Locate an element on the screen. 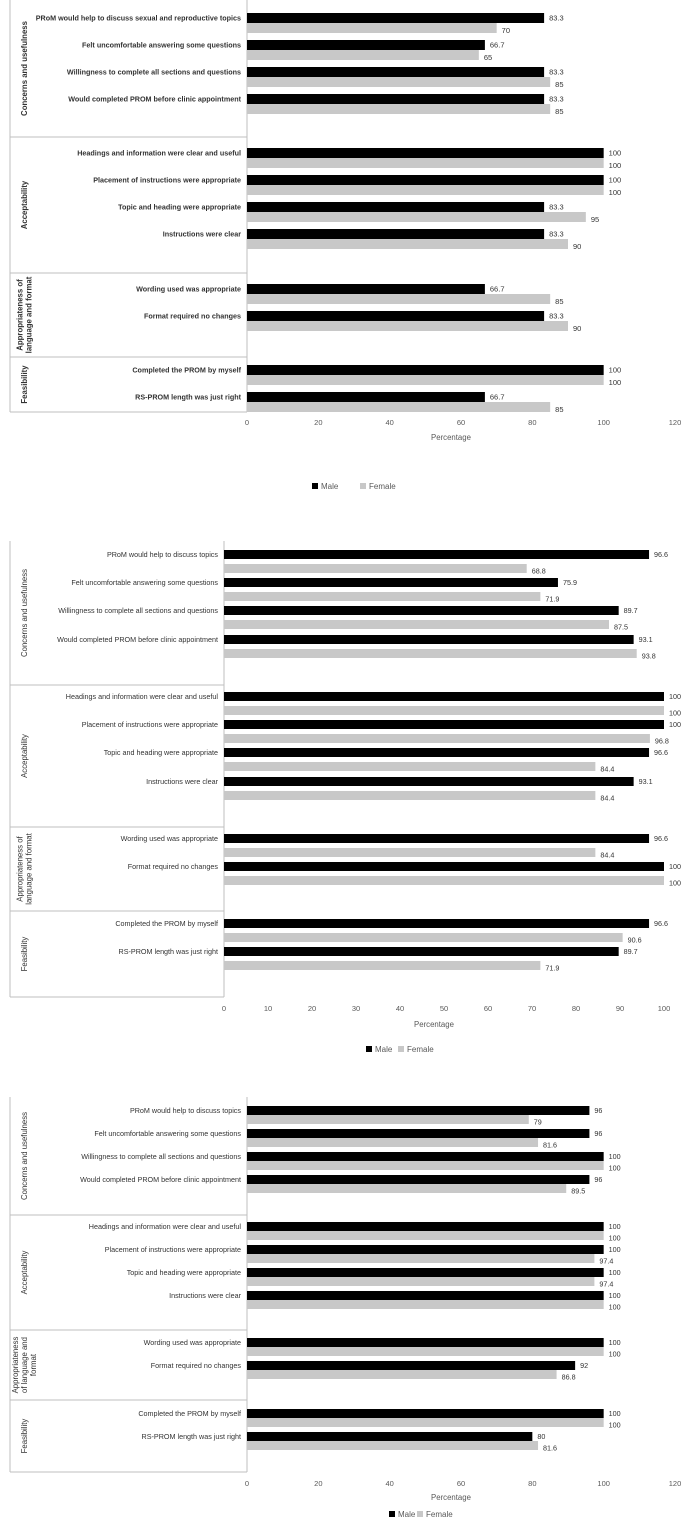  item-label: PRoM would help to discuss topics is located at coordinates (185, 1110).